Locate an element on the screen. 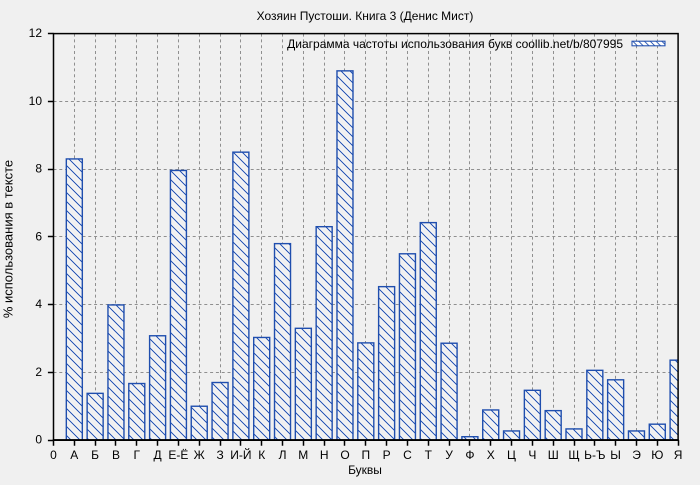 The image size is (700, 485). svg-text: Ф is located at coordinates (469, 455).